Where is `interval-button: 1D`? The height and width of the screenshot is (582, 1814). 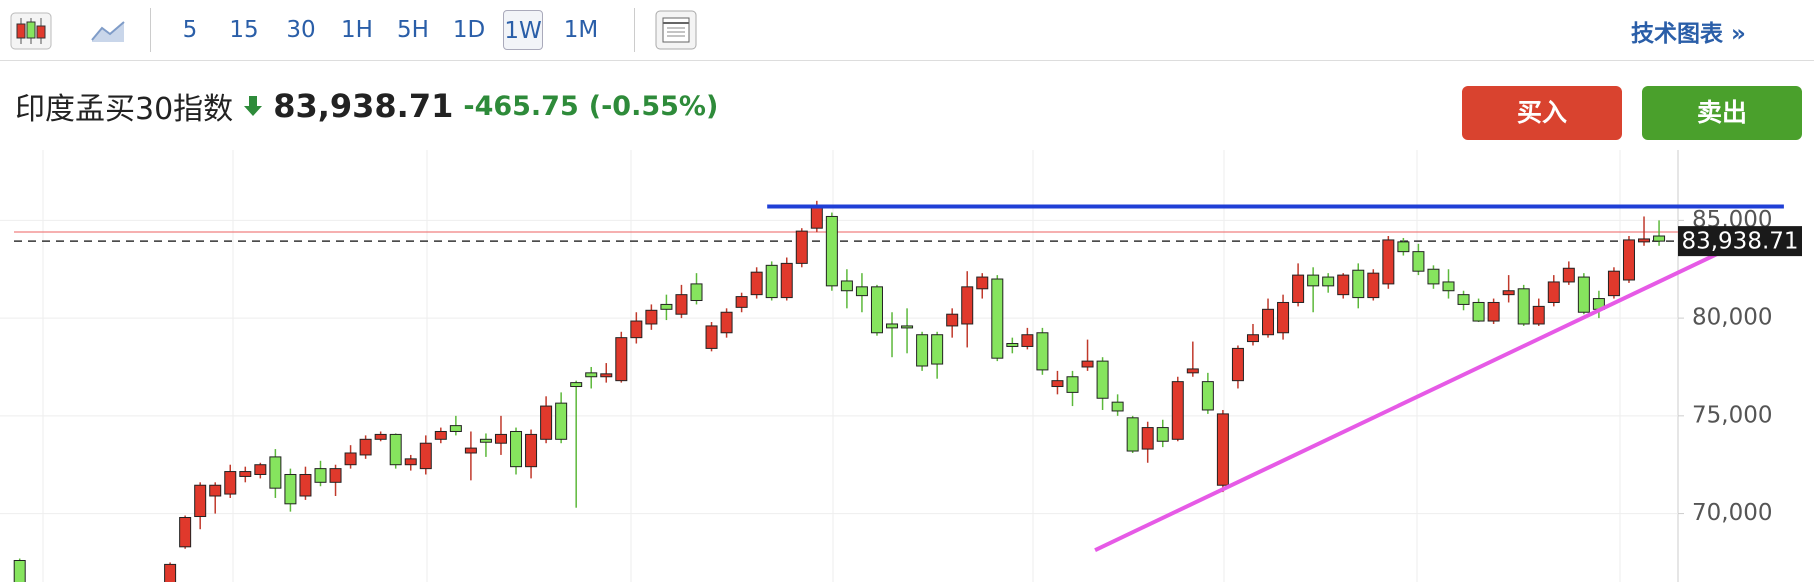
interval-button: 1D is located at coordinates (469, 30).